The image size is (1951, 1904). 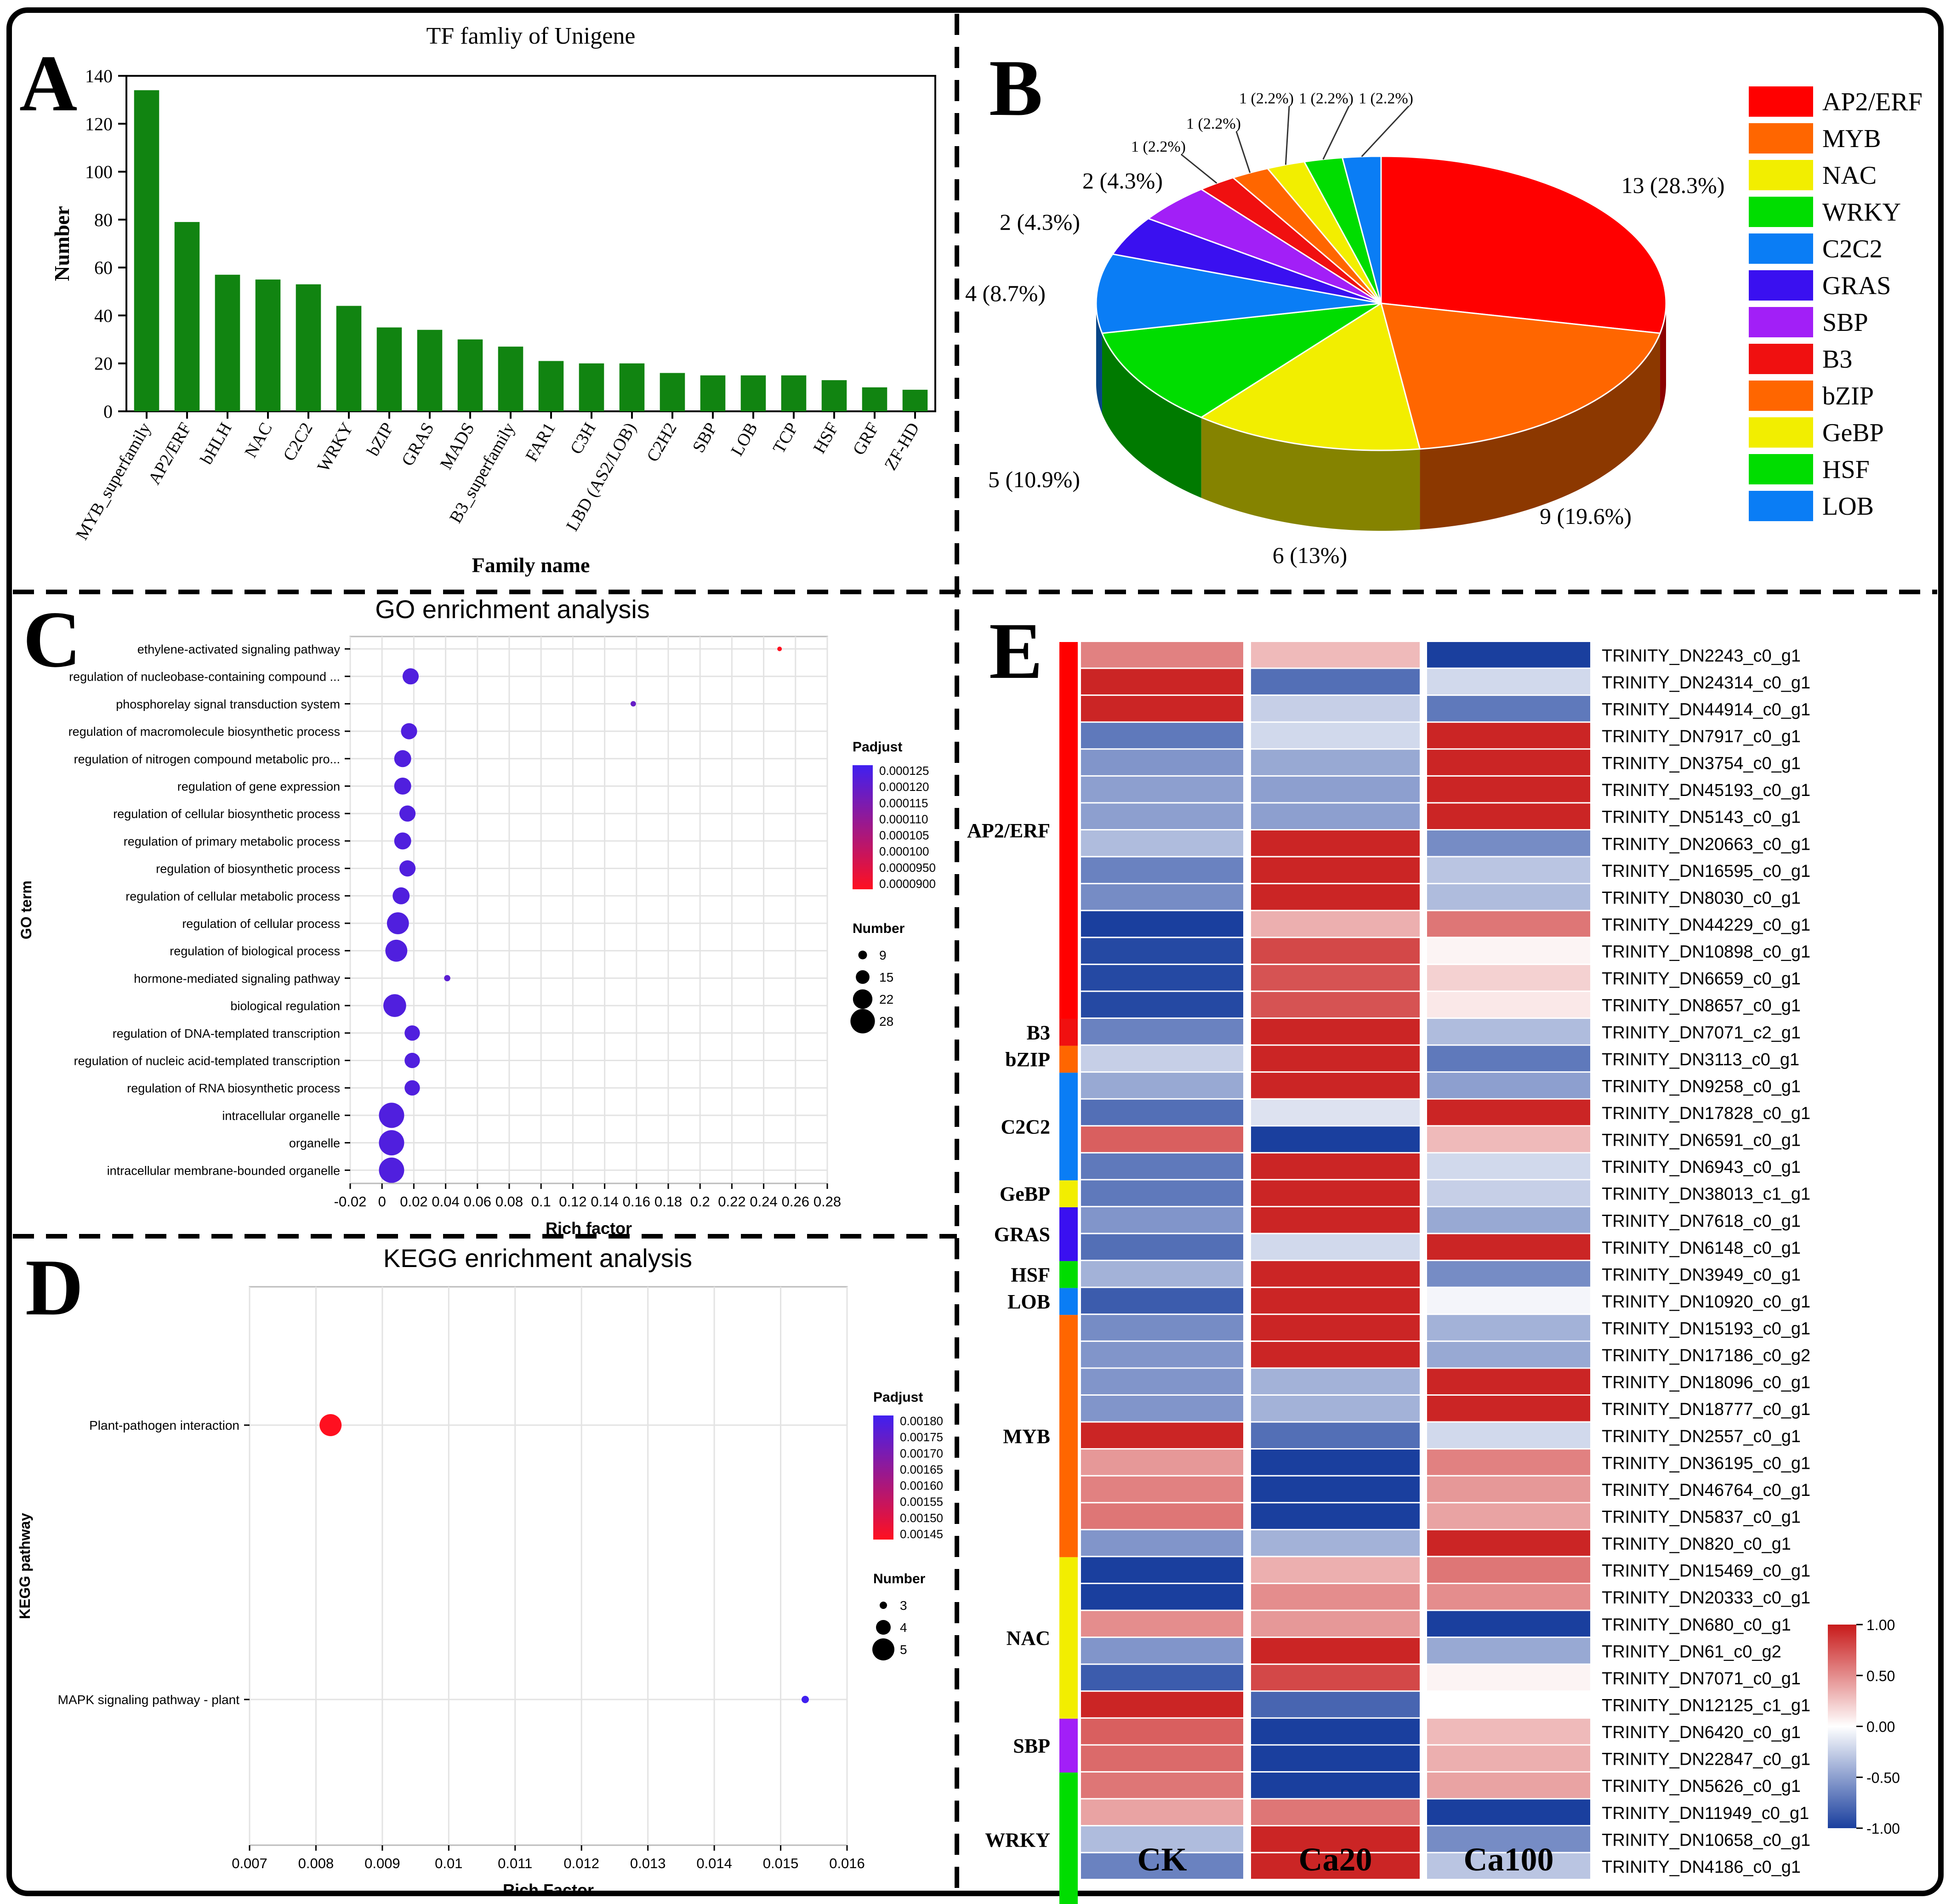 I want to click on x-tick-label: -0.02, so click(x=350, y=1202).